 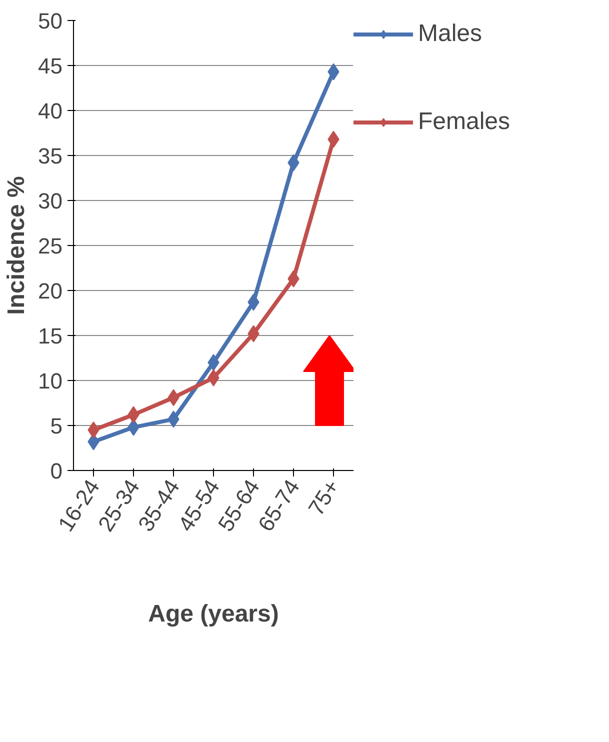 What do you see at coordinates (50, 111) in the screenshot?
I see `y-tick-label: 40` at bounding box center [50, 111].